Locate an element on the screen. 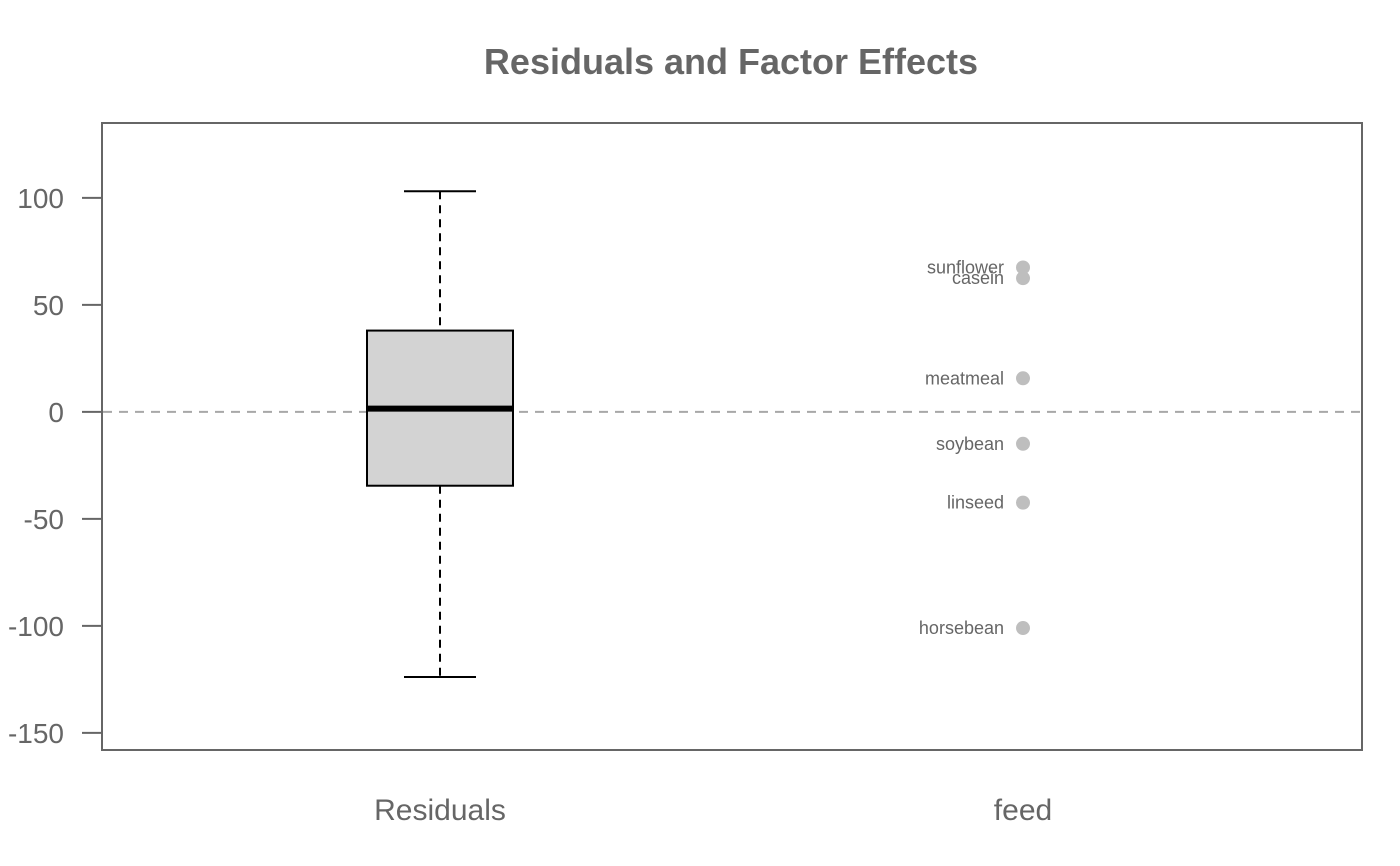 This screenshot has height=866, width=1400. effect-point-linseed is located at coordinates (1023, 502).